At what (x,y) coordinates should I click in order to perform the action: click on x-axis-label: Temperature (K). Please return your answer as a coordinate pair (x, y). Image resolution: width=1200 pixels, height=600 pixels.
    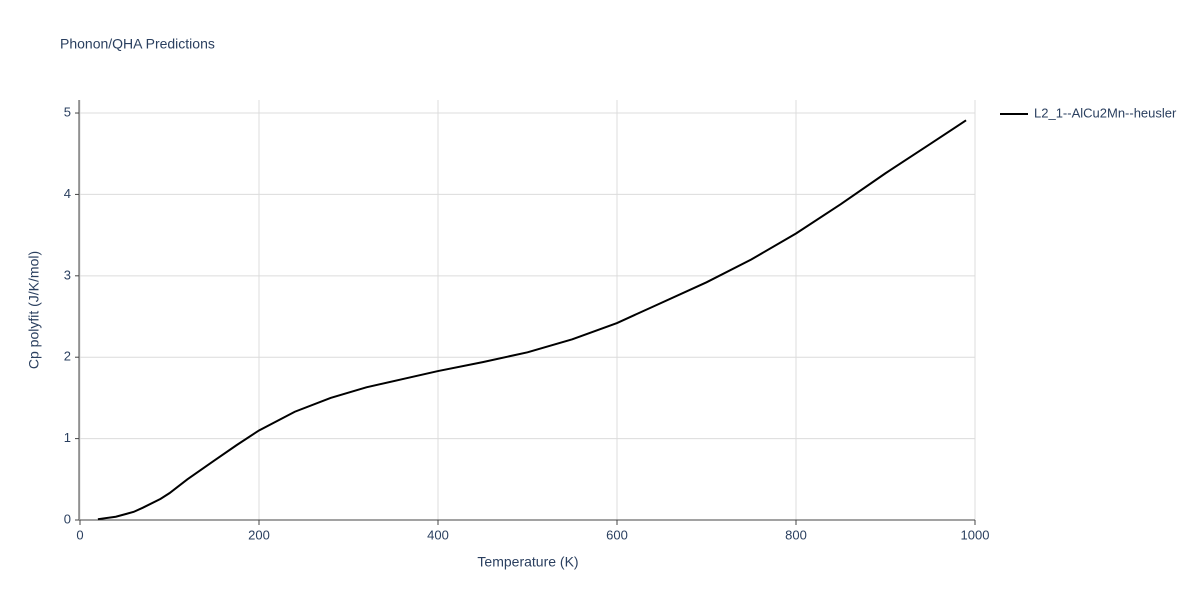
    Looking at the image, I should click on (527, 562).